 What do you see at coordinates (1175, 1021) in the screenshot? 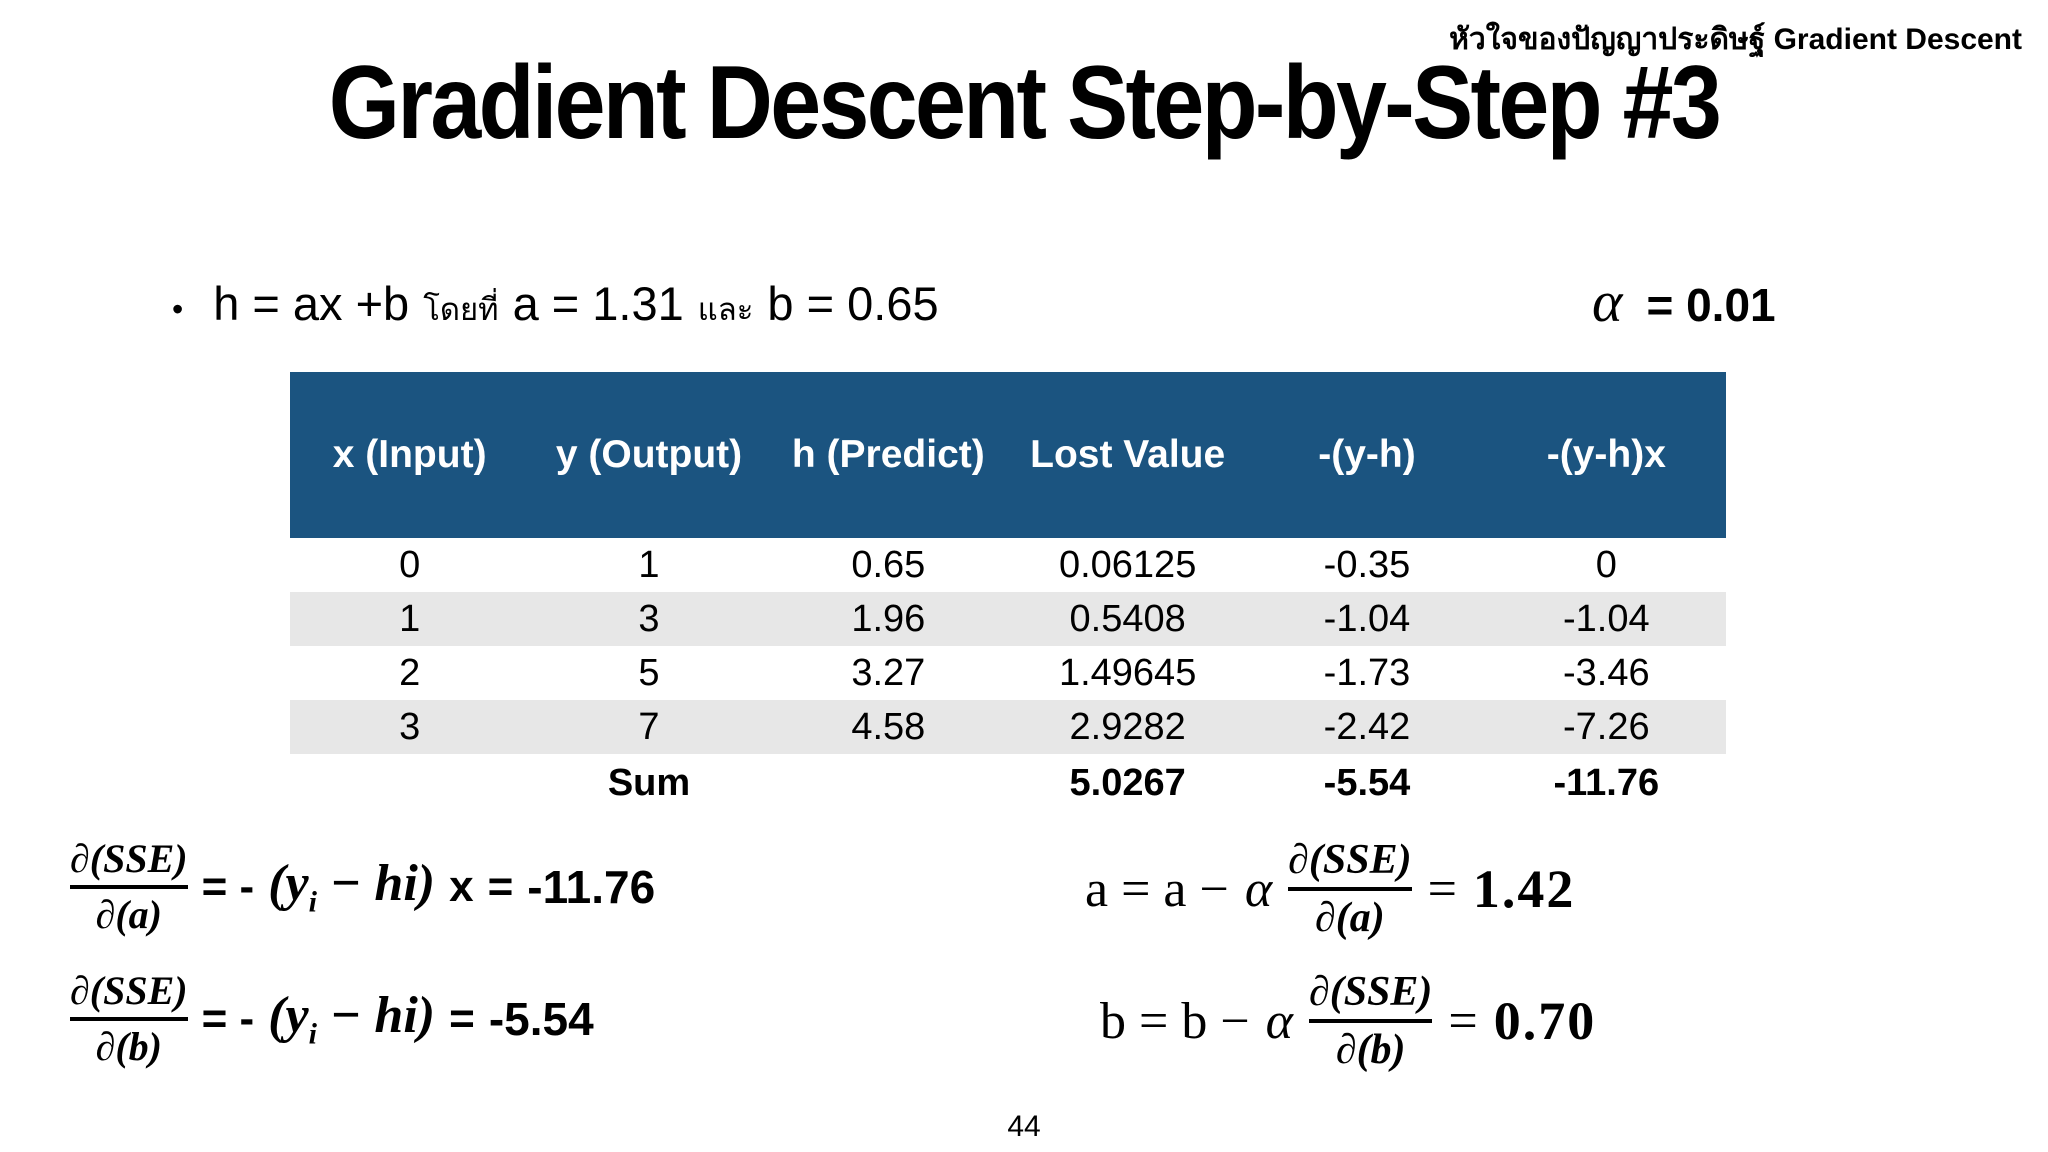
I see `update-b-lhs: b = b −` at bounding box center [1175, 1021].